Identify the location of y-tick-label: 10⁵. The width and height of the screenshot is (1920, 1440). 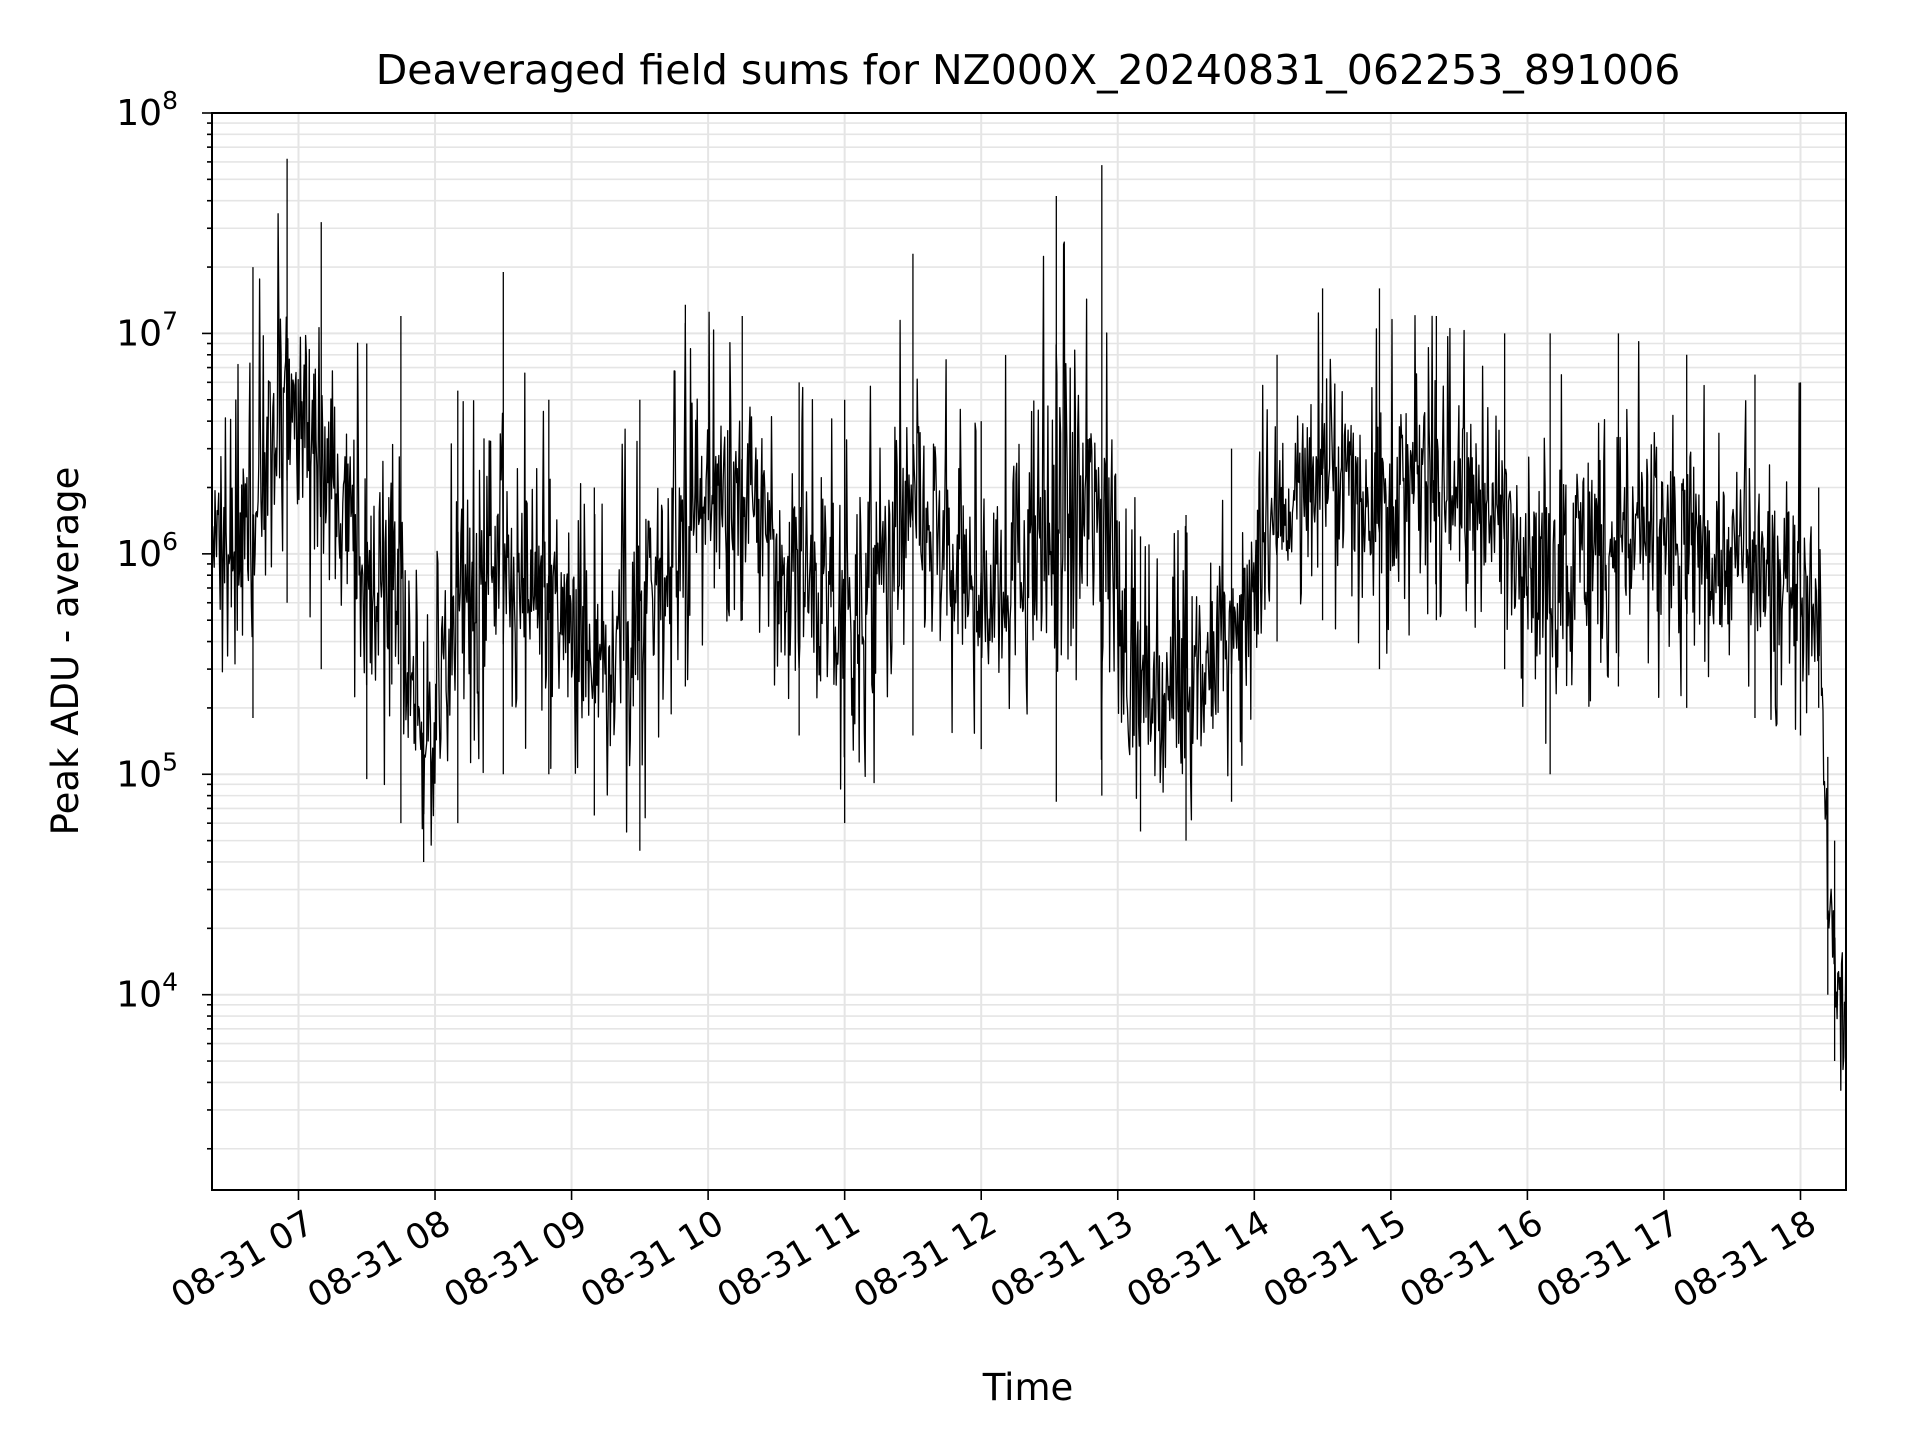
(147, 771).